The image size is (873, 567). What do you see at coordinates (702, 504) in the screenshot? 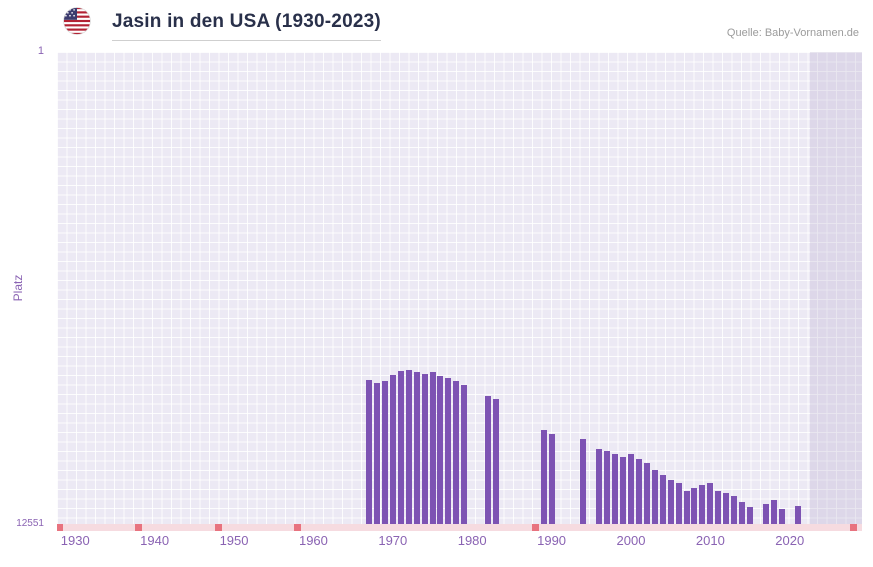
I see `rank-bar-2009` at bounding box center [702, 504].